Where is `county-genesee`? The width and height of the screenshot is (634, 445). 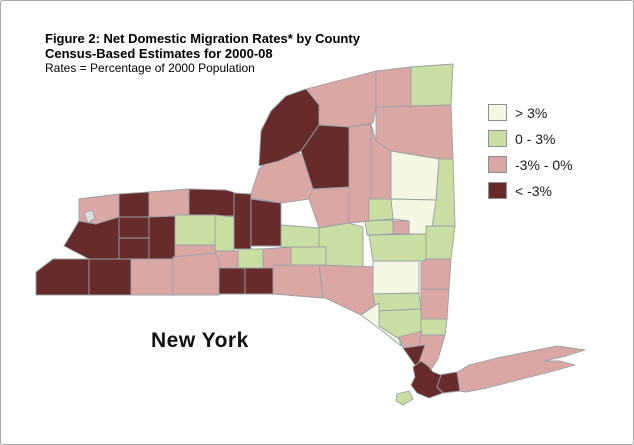
county-genesee is located at coordinates (134, 227).